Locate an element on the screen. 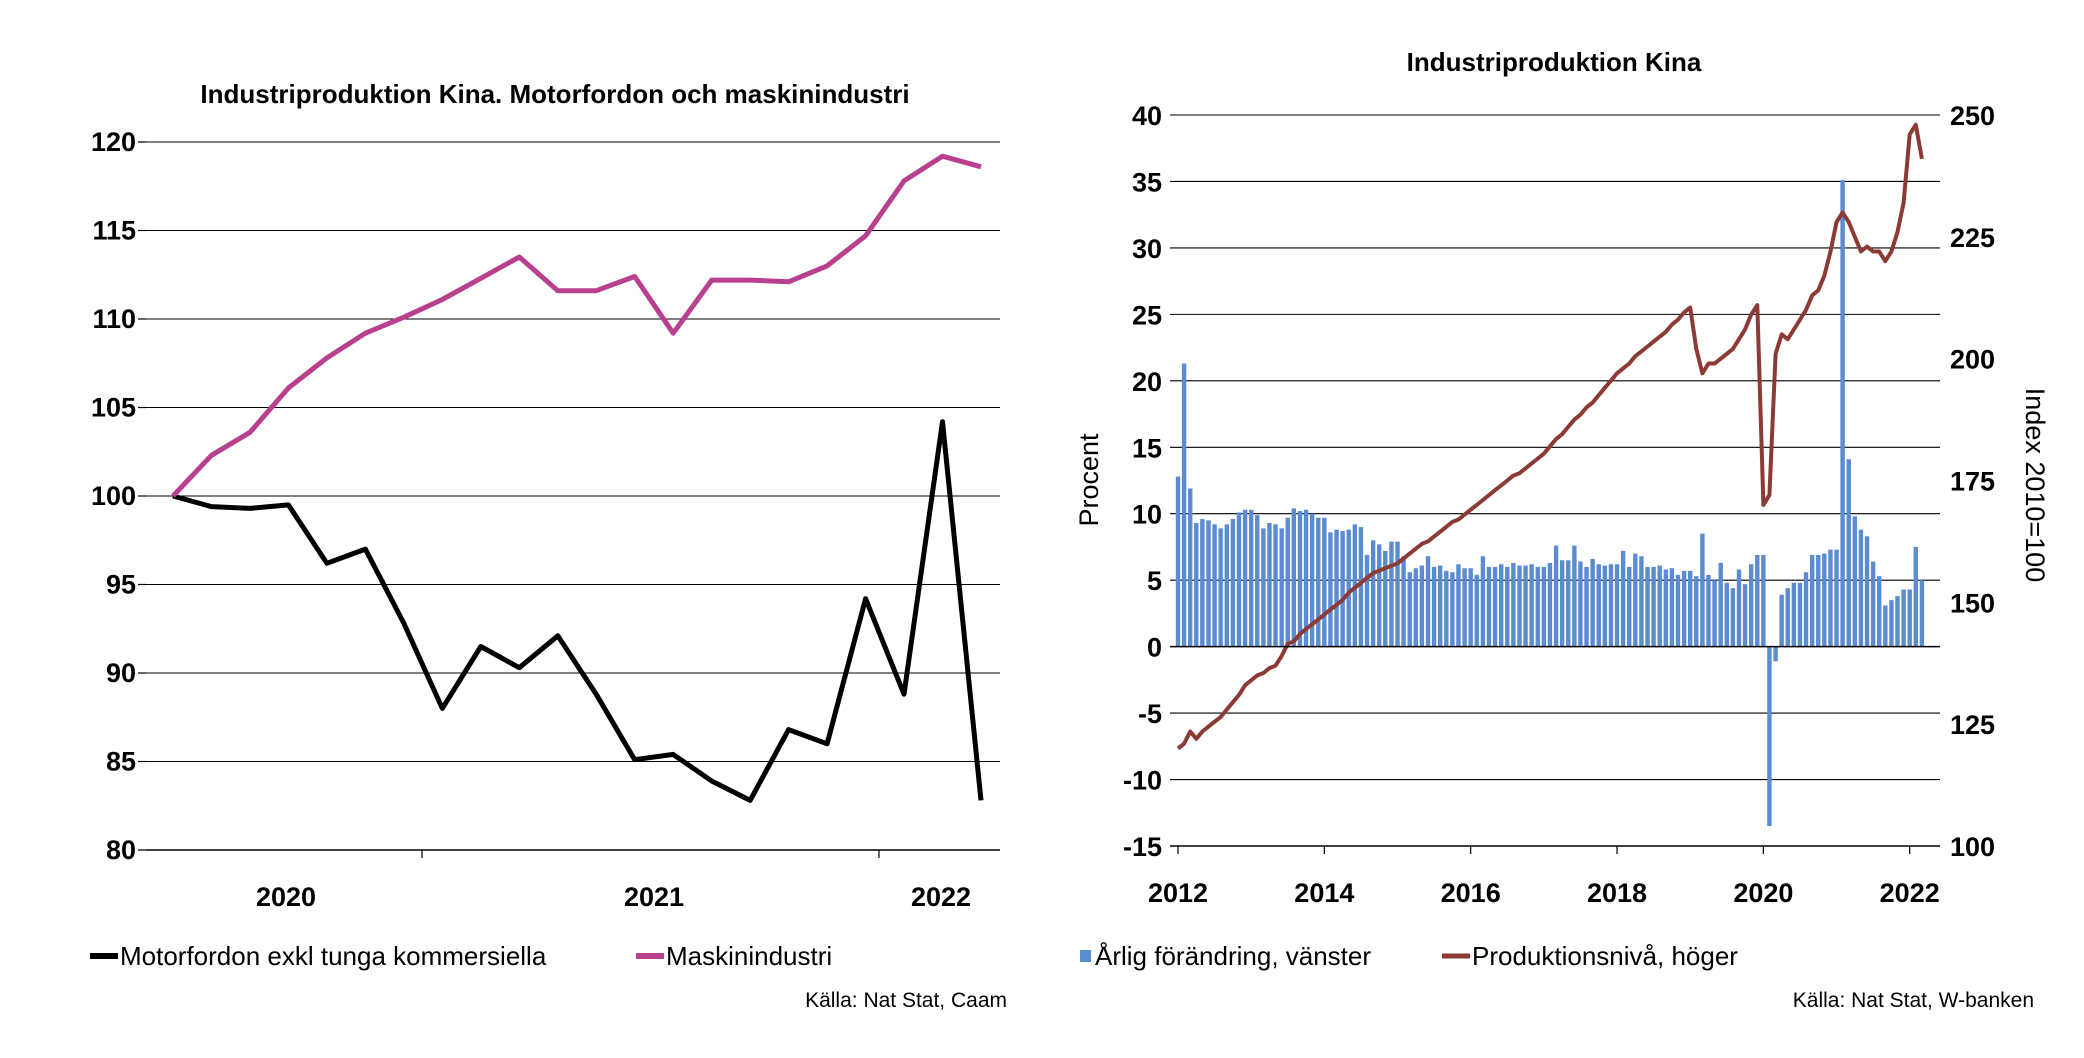 The image size is (2084, 1058). left-y-tick-label: 105 is located at coordinates (113, 408).